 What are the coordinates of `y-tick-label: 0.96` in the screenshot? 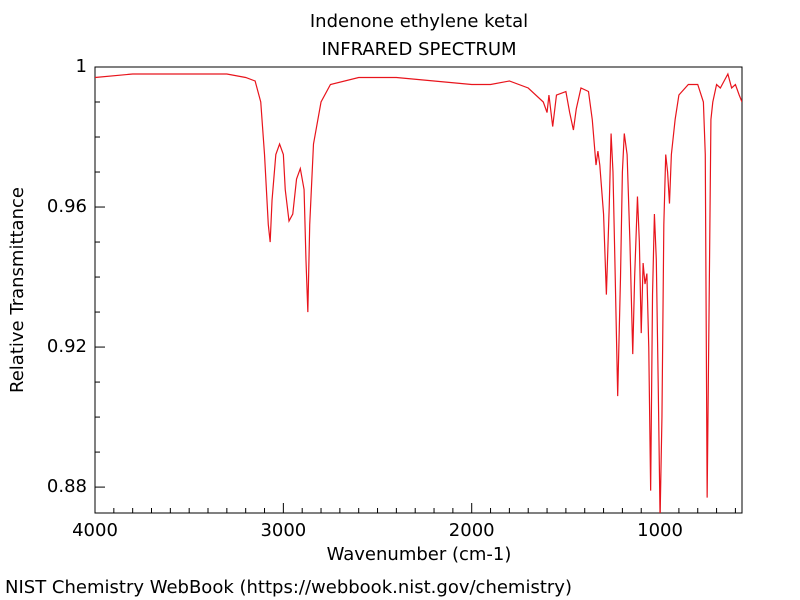 It's located at (67, 206).